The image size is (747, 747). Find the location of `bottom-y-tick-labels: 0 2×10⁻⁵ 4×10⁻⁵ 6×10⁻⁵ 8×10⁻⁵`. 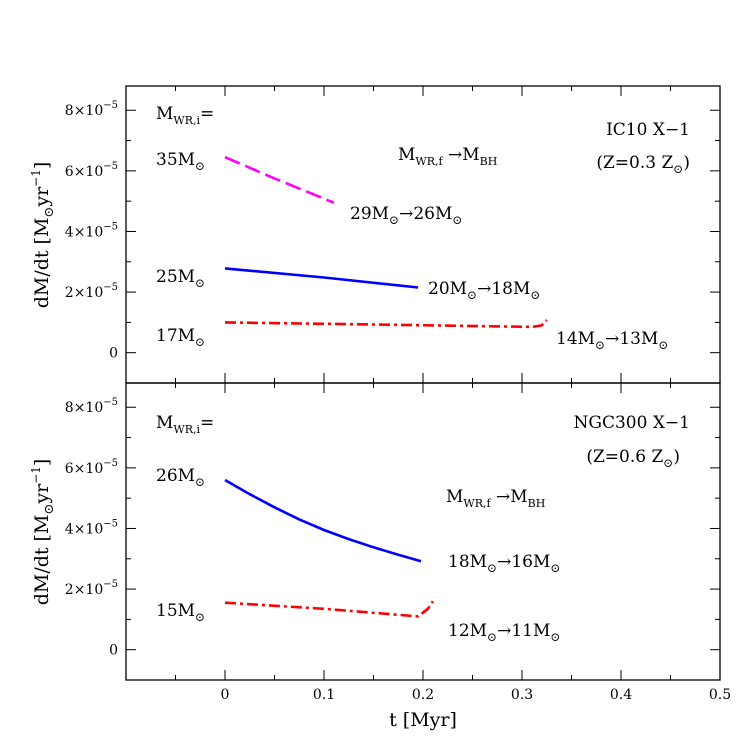

bottom-y-tick-labels: 0 2×10⁻⁵ 4×10⁻⁵ 6×10⁻⁵ 8×10⁻⁵ is located at coordinates (91, 527).